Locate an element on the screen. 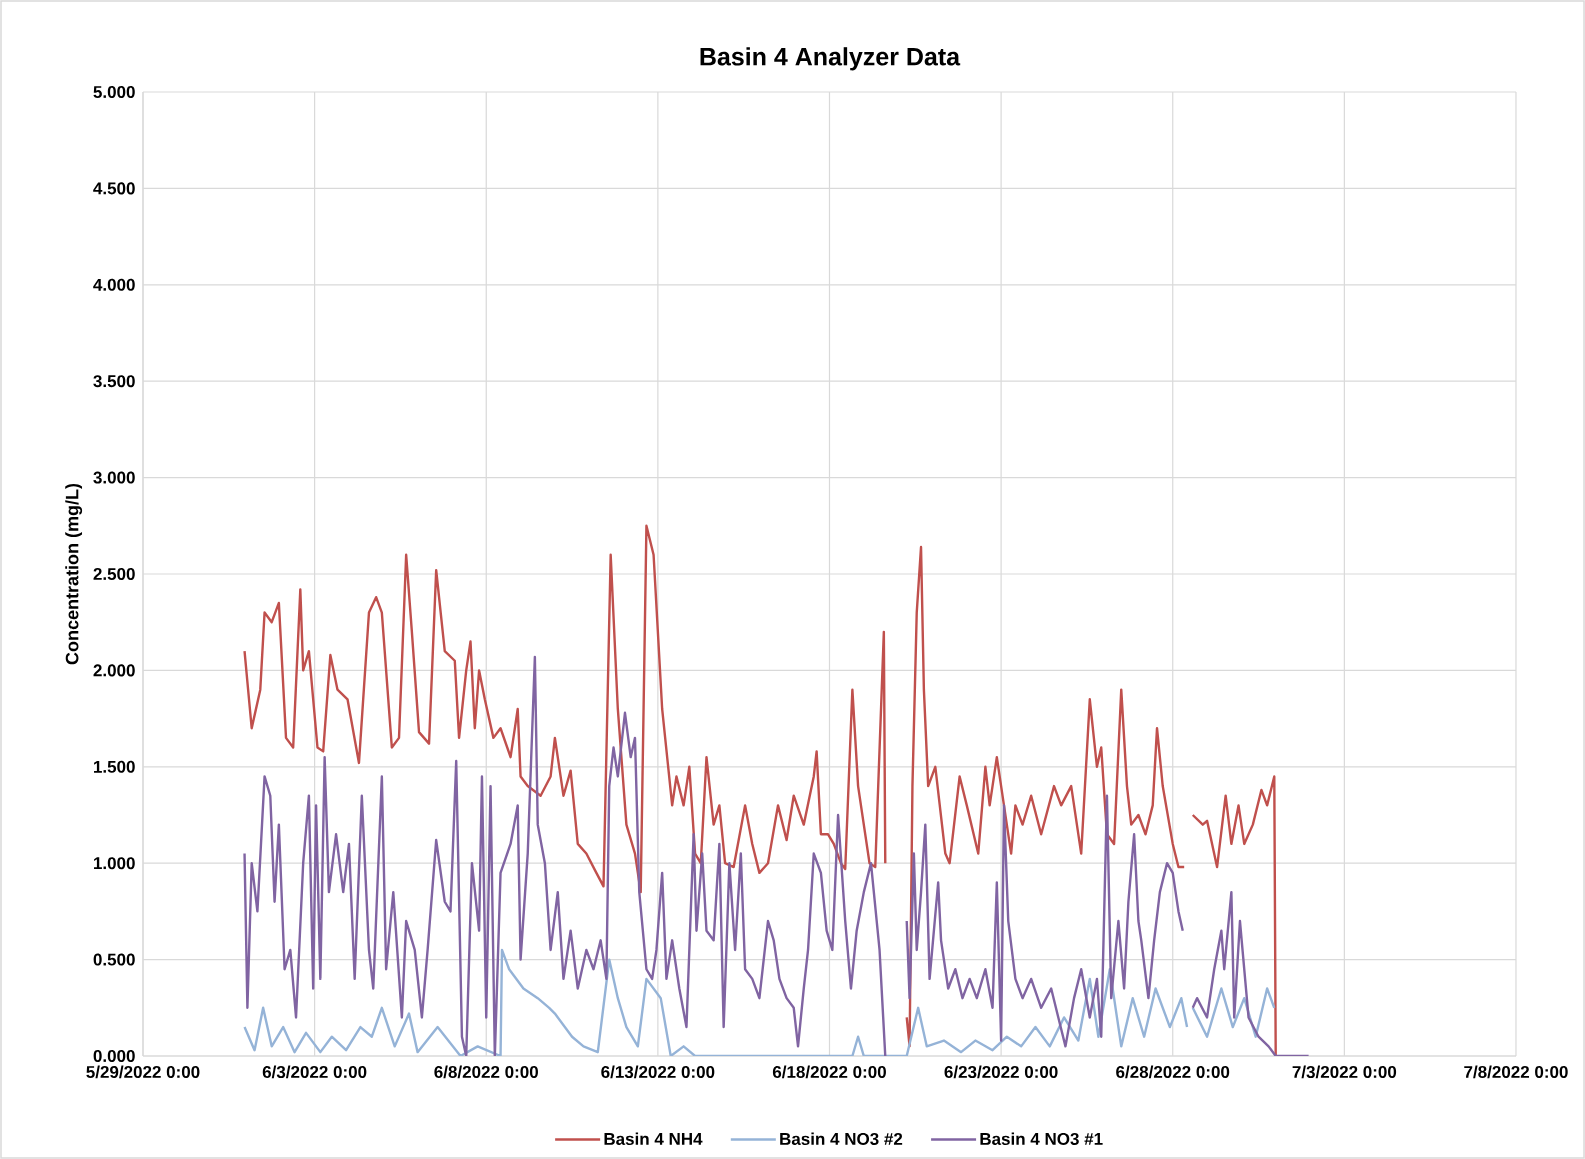 This screenshot has height=1159, width=1585. y-tick-label: 1.500 is located at coordinates (114, 766).